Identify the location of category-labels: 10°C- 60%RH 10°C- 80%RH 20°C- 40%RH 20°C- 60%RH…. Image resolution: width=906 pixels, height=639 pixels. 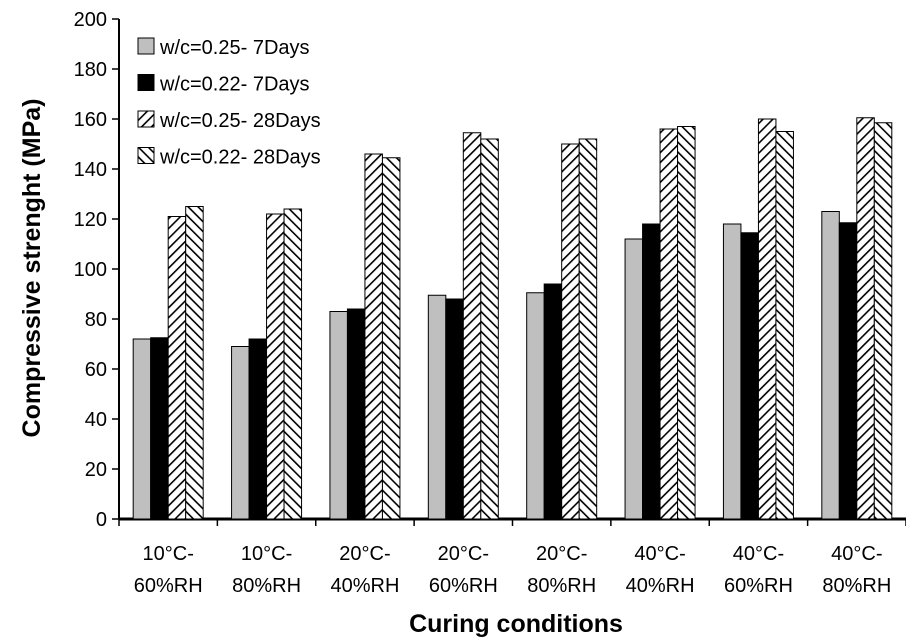
(513, 570).